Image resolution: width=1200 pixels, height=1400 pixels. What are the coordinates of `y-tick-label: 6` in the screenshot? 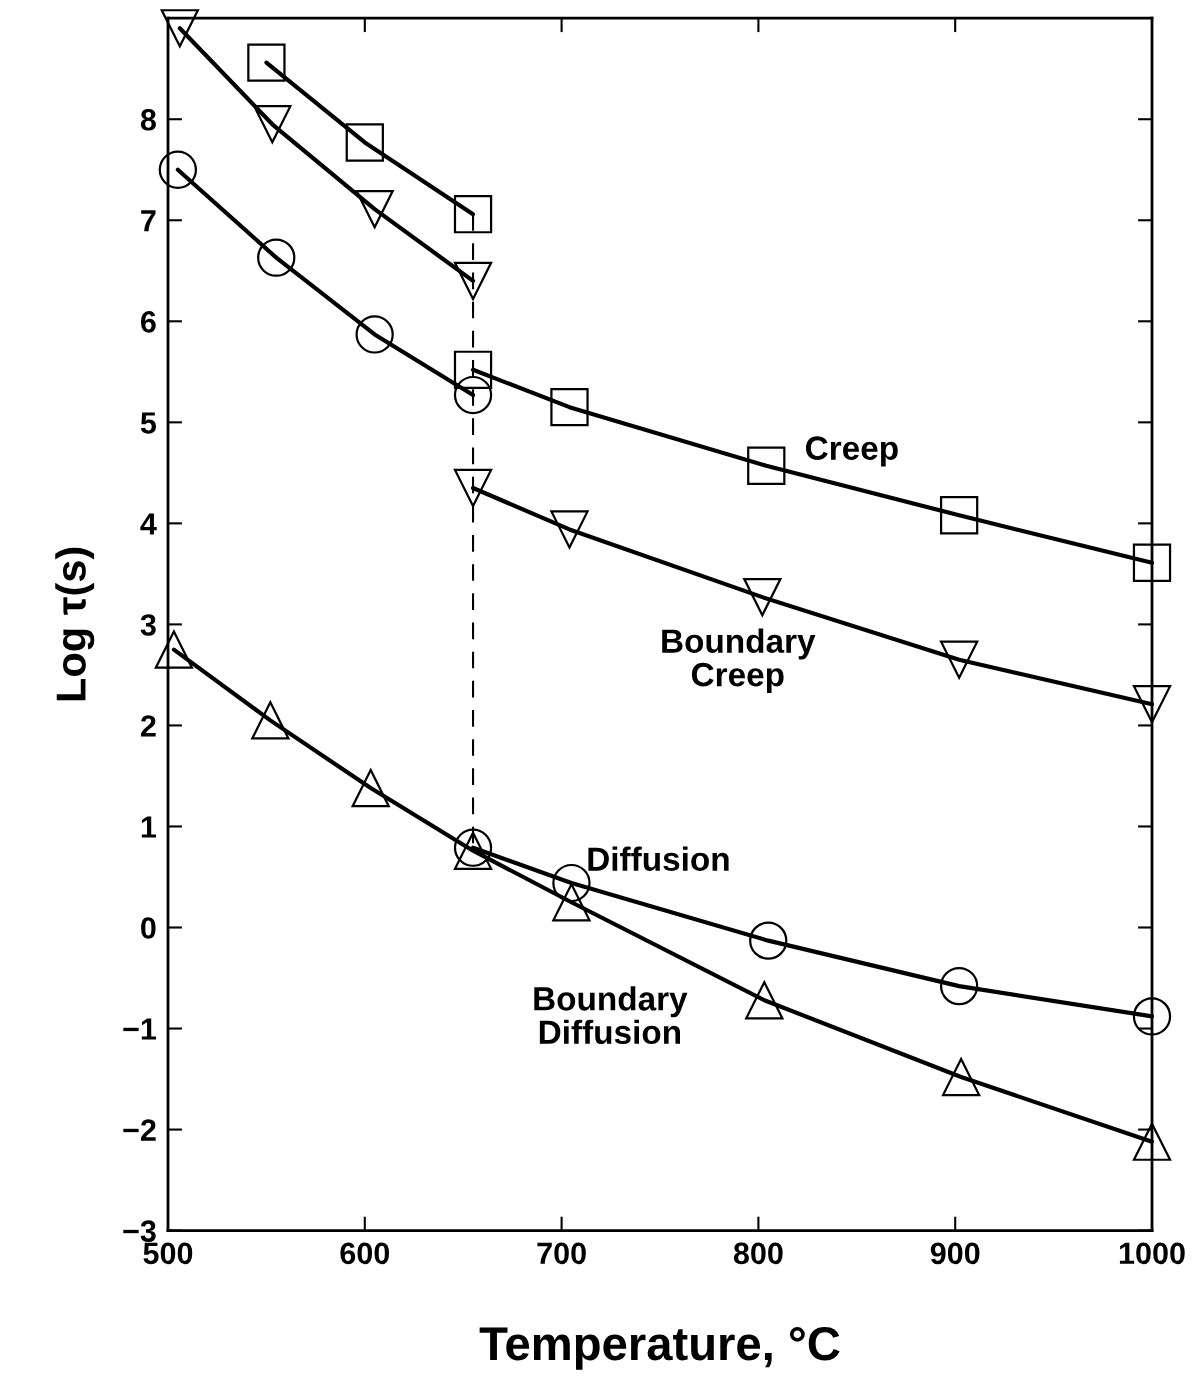 It's located at (148, 322).